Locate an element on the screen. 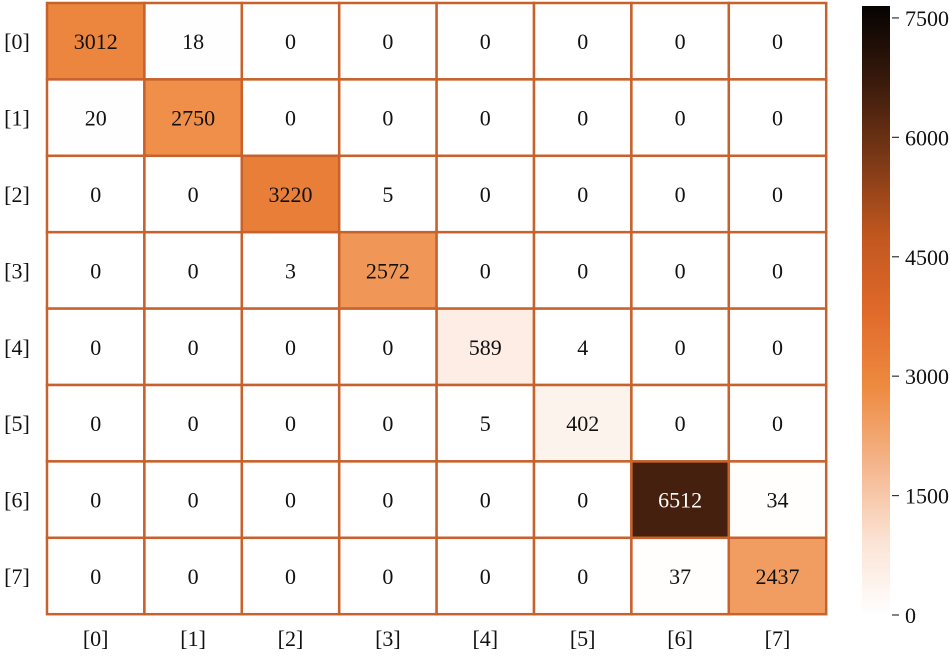  cell-value-label: 3012 is located at coordinates (96, 41).